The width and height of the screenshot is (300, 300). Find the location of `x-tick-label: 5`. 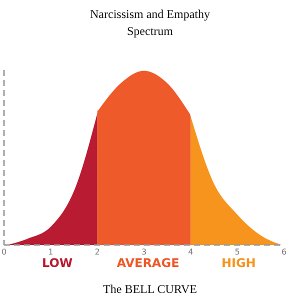

x-tick-label: 5 is located at coordinates (237, 252).